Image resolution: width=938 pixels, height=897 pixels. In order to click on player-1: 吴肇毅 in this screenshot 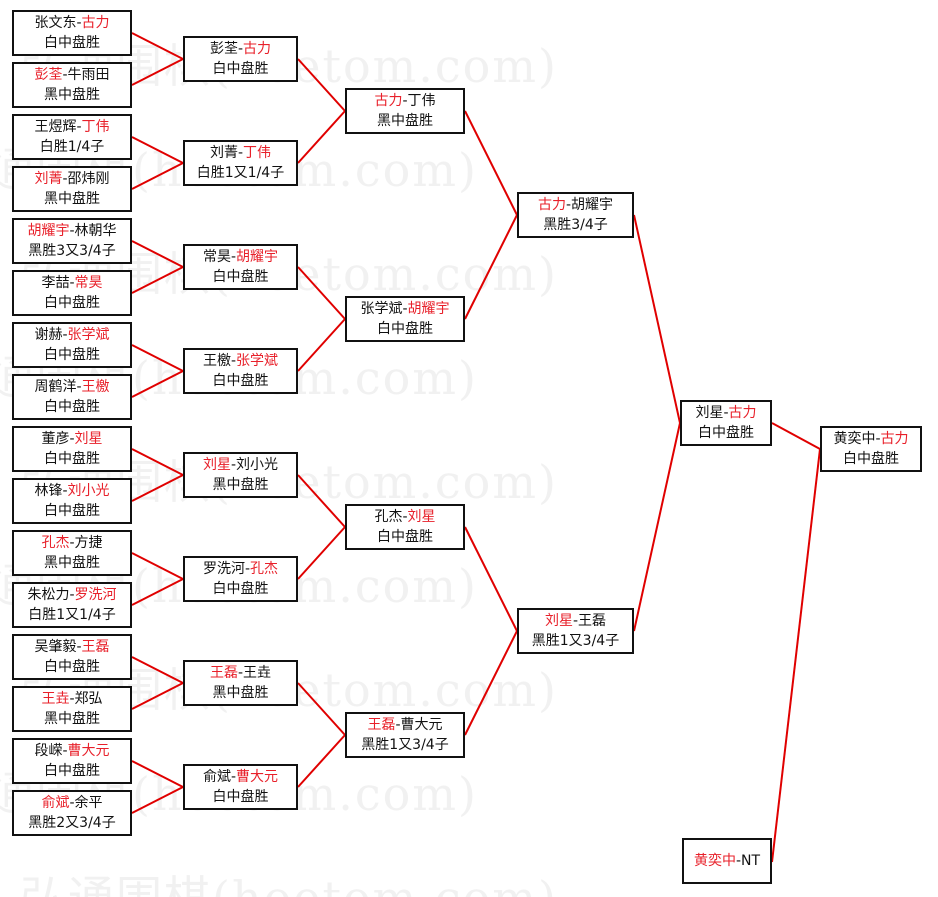, I will do `click(55, 647)`.